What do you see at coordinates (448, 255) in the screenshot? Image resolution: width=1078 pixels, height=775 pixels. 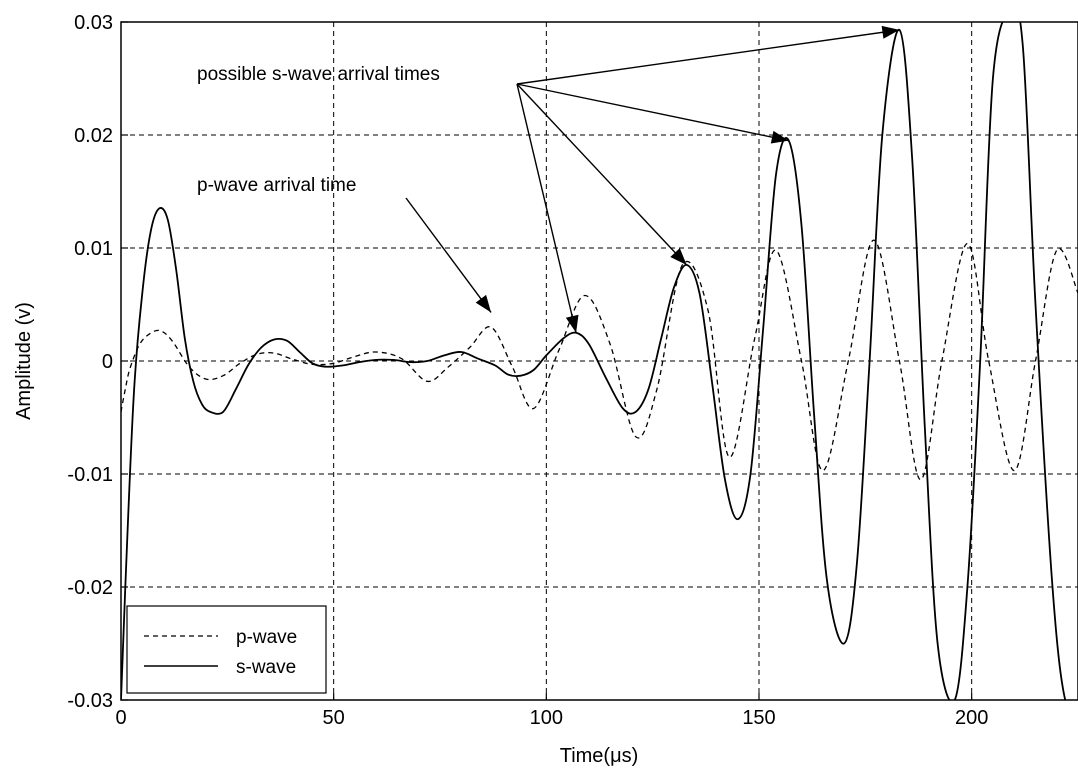 I see `p-wave-arrow` at bounding box center [448, 255].